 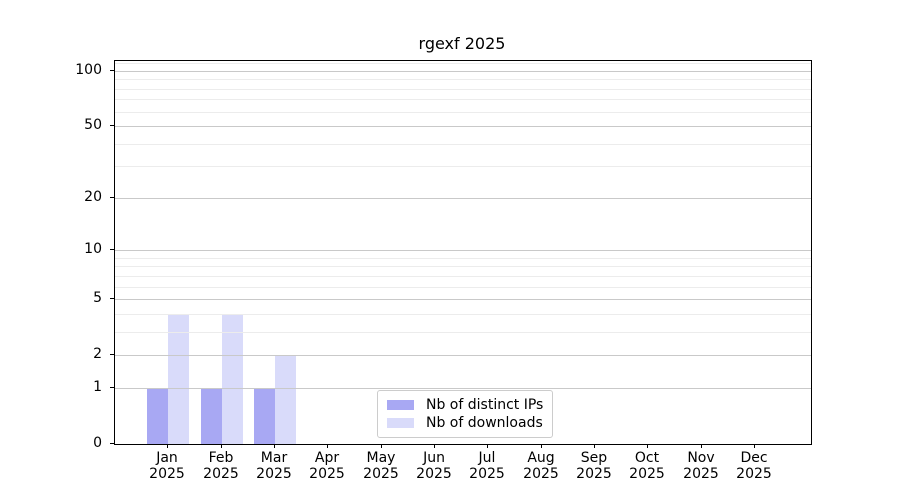 What do you see at coordinates (462, 43) in the screenshot?
I see `chart-title: rgexf 2025` at bounding box center [462, 43].